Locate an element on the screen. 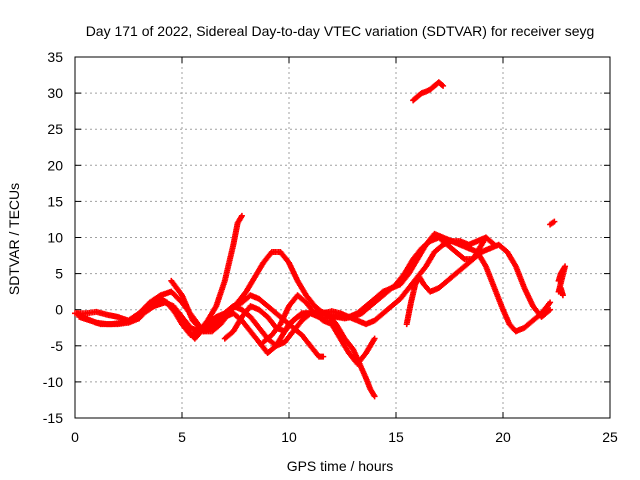  x-tick-label: 0 is located at coordinates (75, 437).